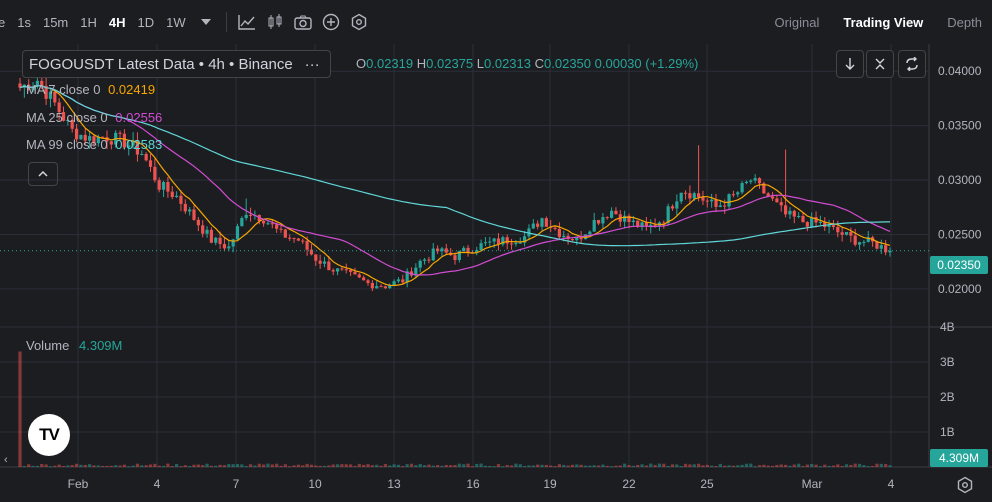  I want to click on ma99-legend: MA 99 close 0 0.02583, so click(94, 144).